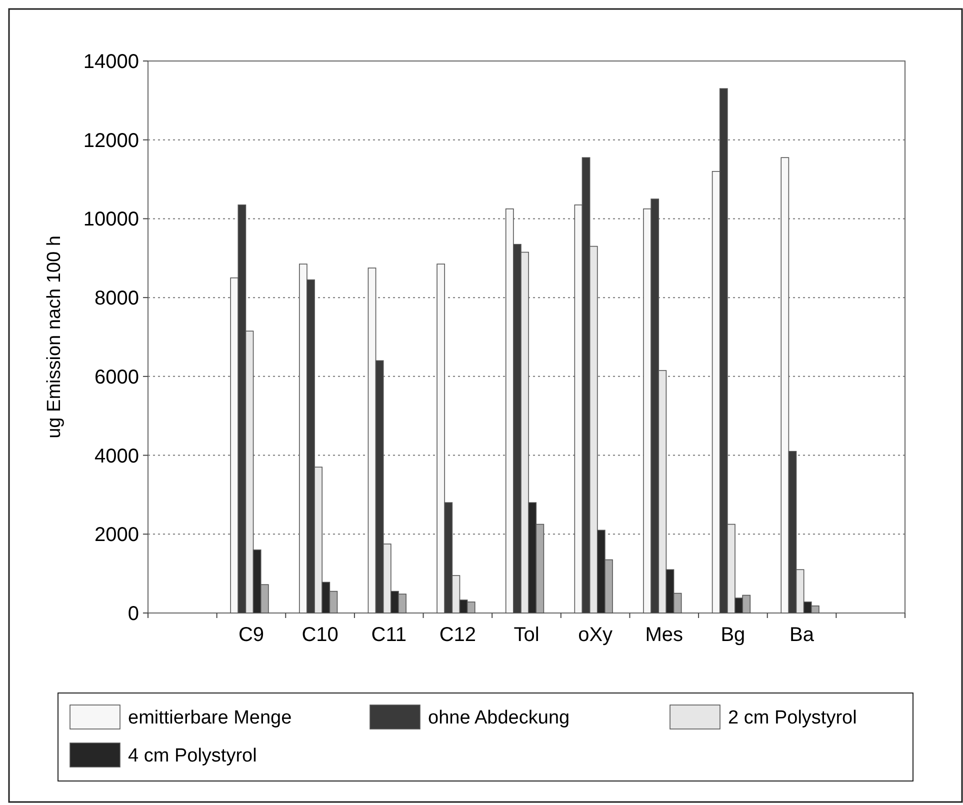 This screenshot has height=805, width=963. Describe the element at coordinates (664, 635) in the screenshot. I see `x-tick-label: Mes` at that location.